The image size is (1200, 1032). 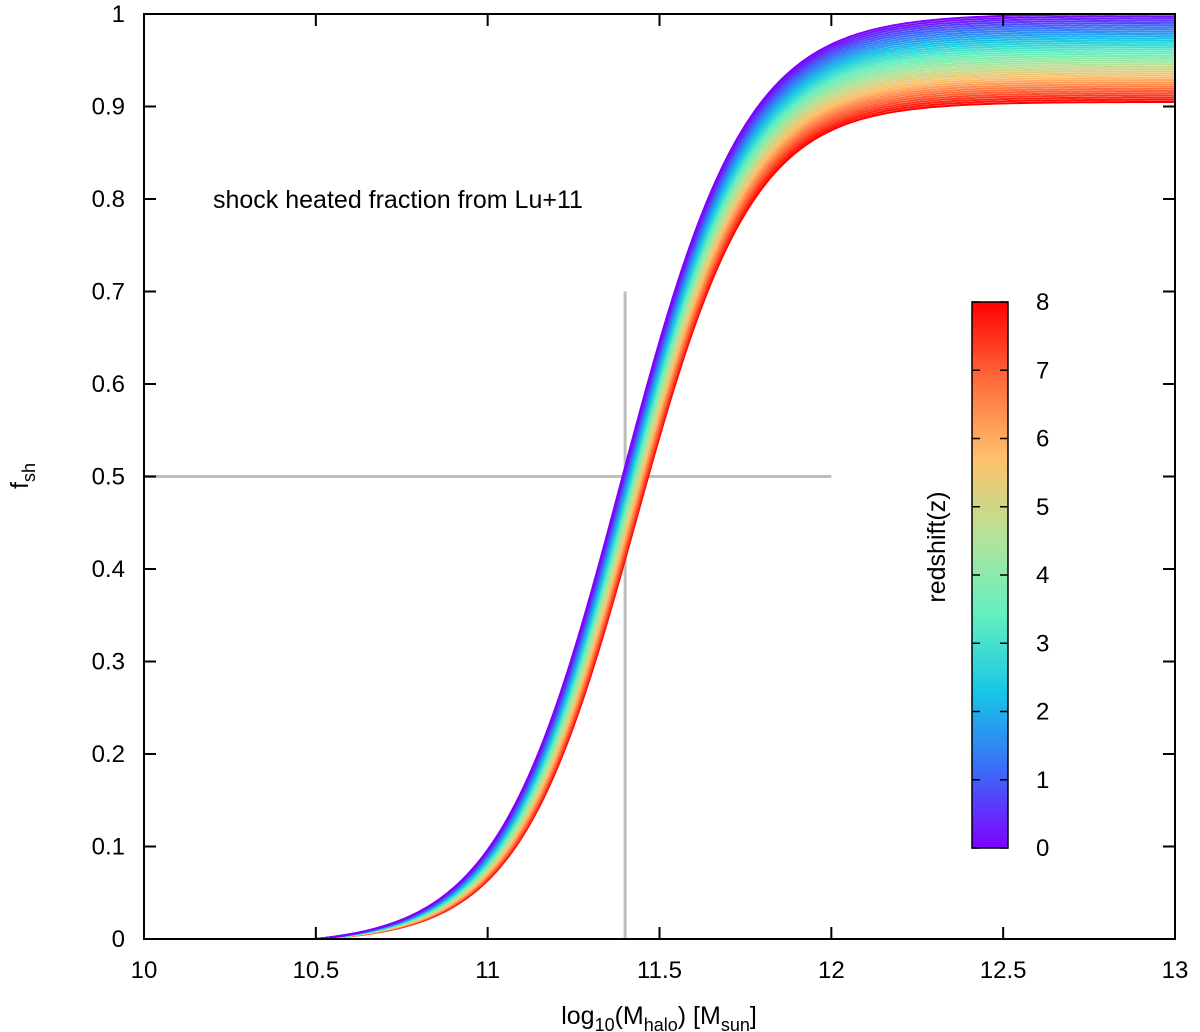 What do you see at coordinates (1042, 780) in the screenshot?
I see `colorbar-tick-label: 1` at bounding box center [1042, 780].